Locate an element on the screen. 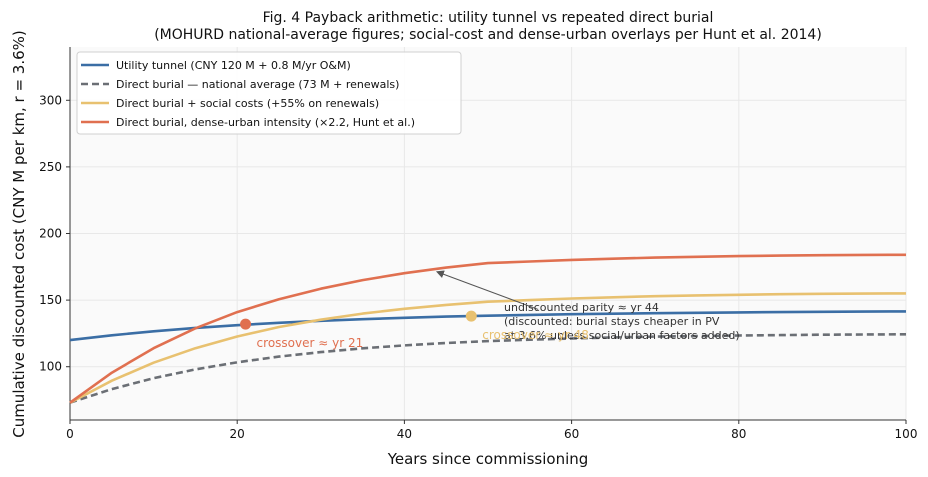 The width and height of the screenshot is (928, 477). annotation-arrow is located at coordinates (487, 290).